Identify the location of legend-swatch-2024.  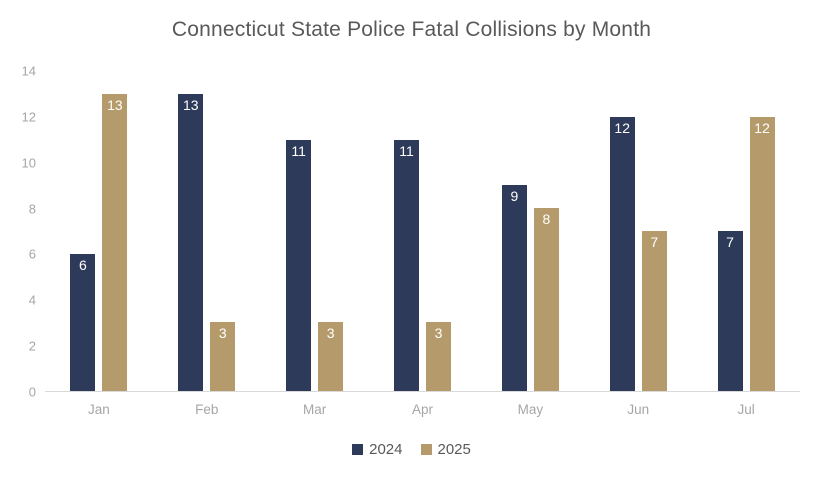
(358, 449).